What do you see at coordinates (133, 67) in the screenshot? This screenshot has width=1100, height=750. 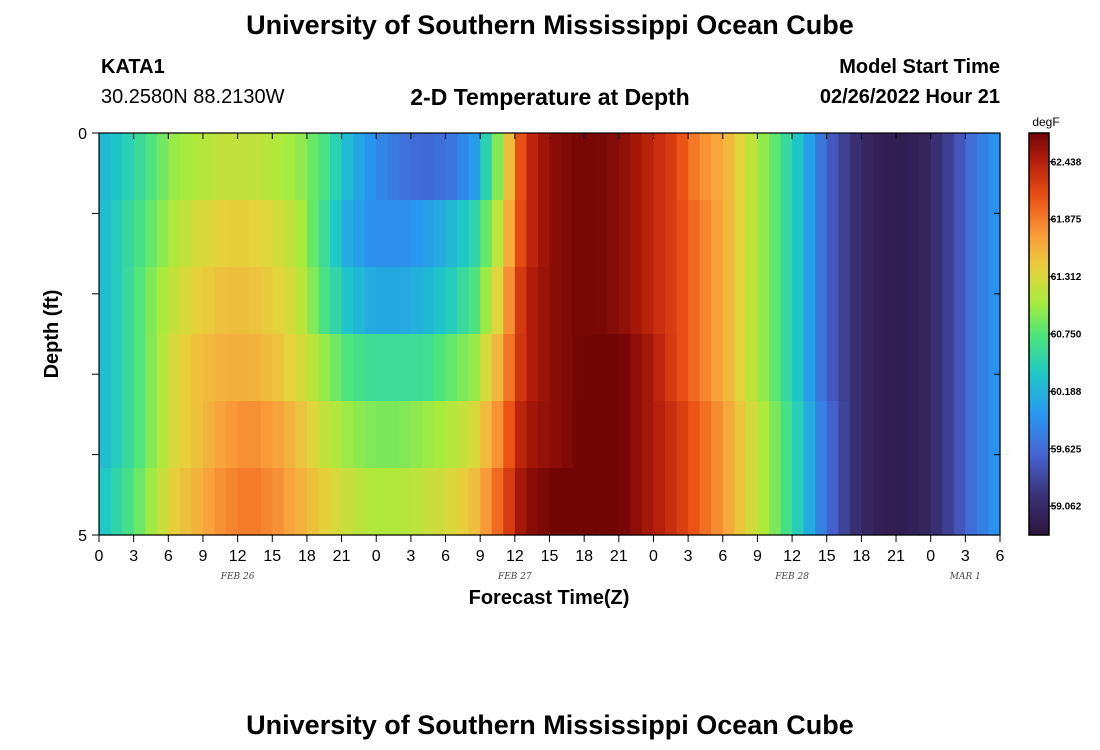 I see `station-id: KATA1` at bounding box center [133, 67].